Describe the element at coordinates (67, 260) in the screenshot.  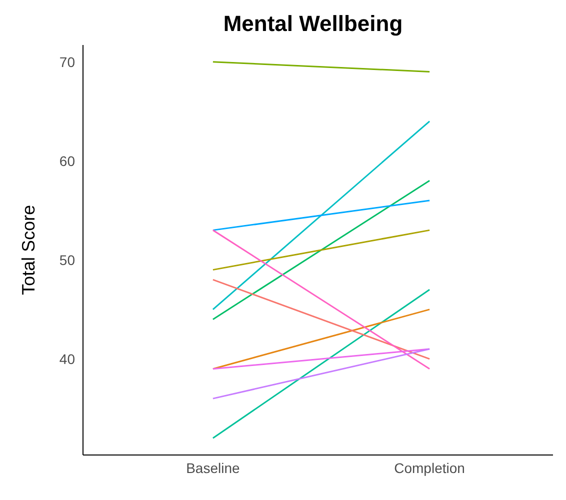
I see `y-tick-label: 50` at that location.